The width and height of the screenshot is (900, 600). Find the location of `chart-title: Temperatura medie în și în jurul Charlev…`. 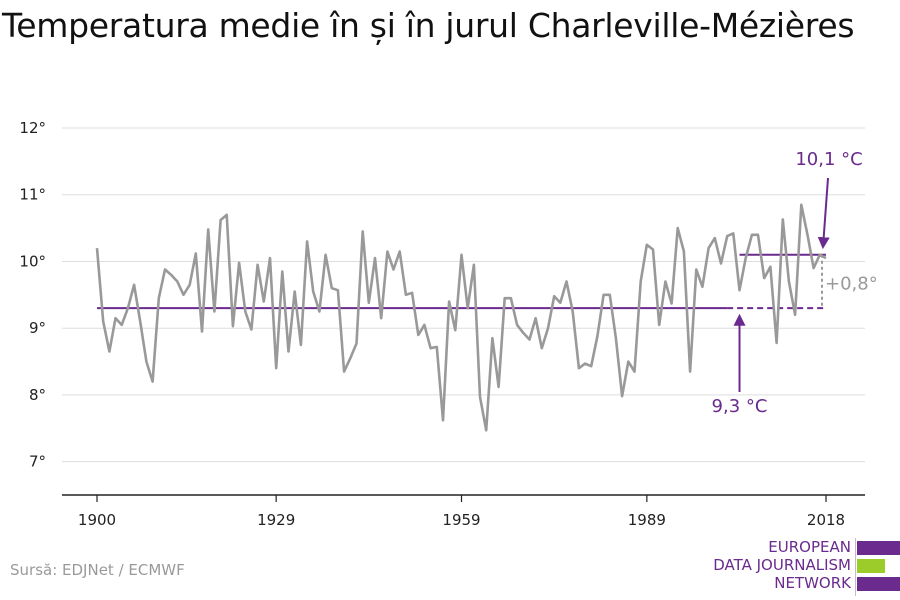

chart-title: Temperatura medie în și în jurul Charlev… is located at coordinates (428, 25).